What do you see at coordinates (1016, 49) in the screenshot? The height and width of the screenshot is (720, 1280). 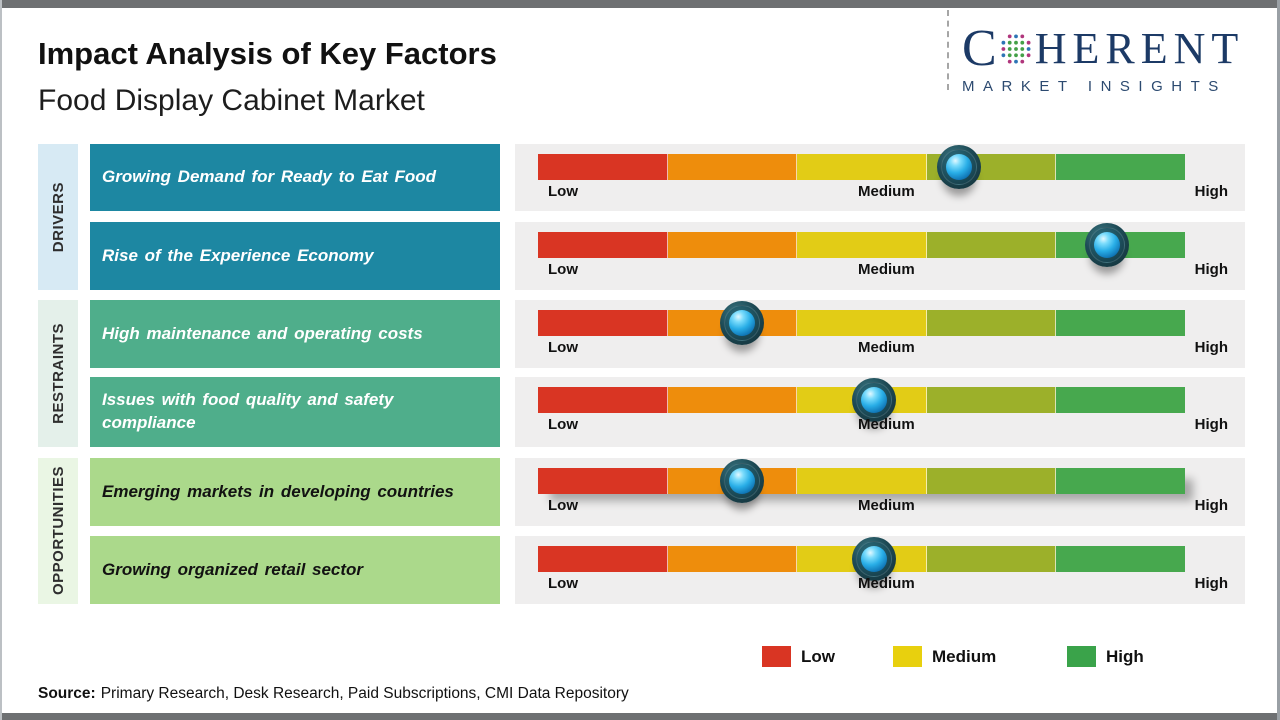 I see `globe-icon` at bounding box center [1016, 49].